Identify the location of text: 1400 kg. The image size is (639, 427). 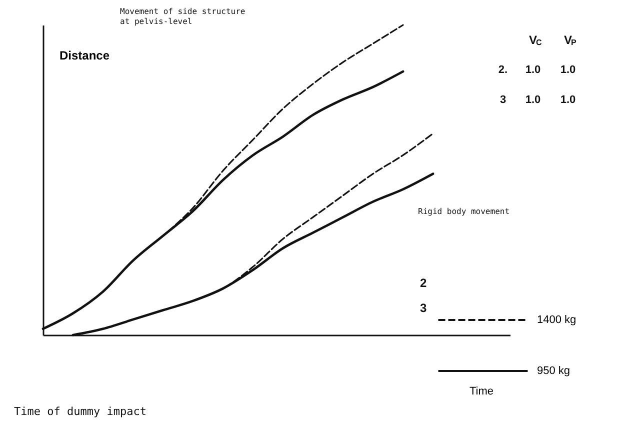
(556, 320).